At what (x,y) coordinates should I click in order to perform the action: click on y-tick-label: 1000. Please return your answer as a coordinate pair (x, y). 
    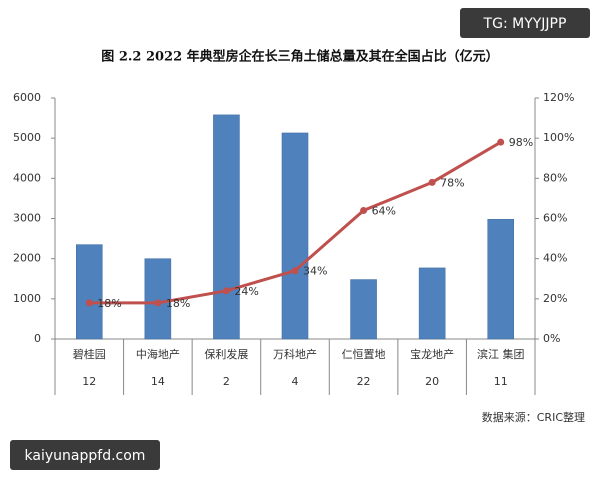
    Looking at the image, I should click on (27, 298).